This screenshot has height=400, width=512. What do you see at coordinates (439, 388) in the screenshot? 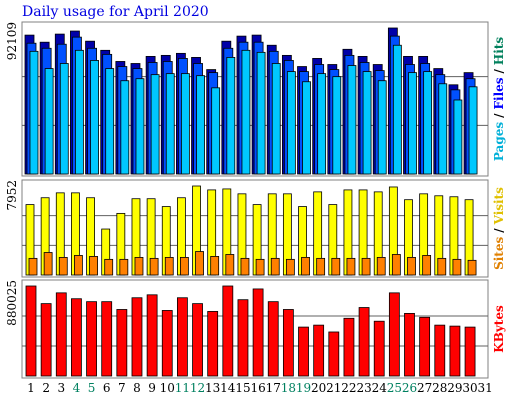
I see `x-tick-label: 28` at bounding box center [439, 388].